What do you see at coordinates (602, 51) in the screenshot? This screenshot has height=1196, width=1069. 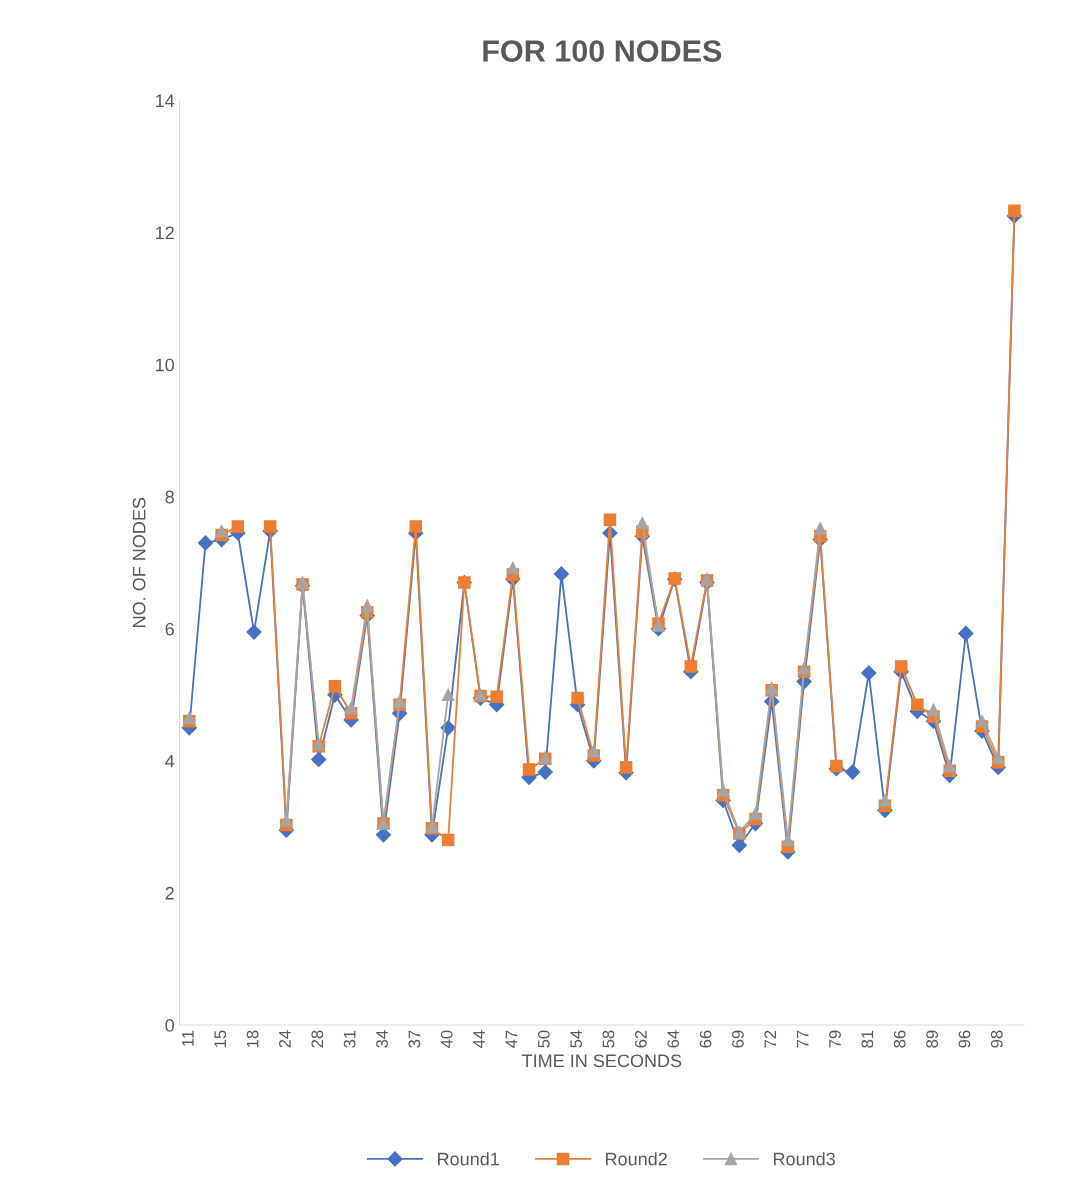 I see `chart-title: FOR 100 NODES` at bounding box center [602, 51].